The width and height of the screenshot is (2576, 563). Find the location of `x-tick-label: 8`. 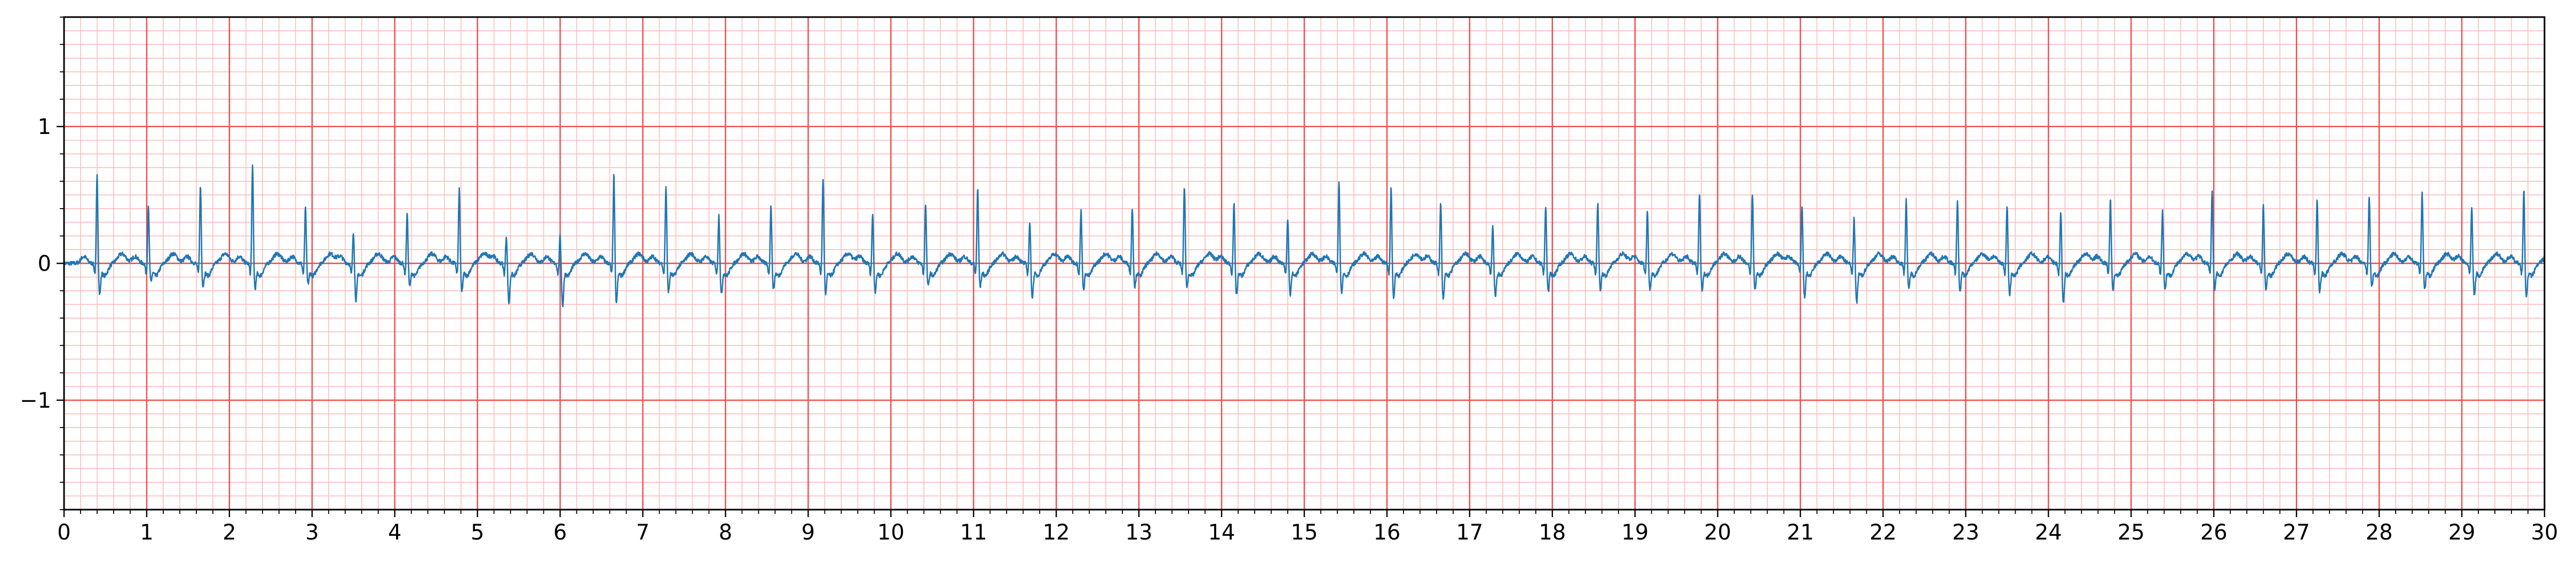

x-tick-label: 8 is located at coordinates (725, 532).